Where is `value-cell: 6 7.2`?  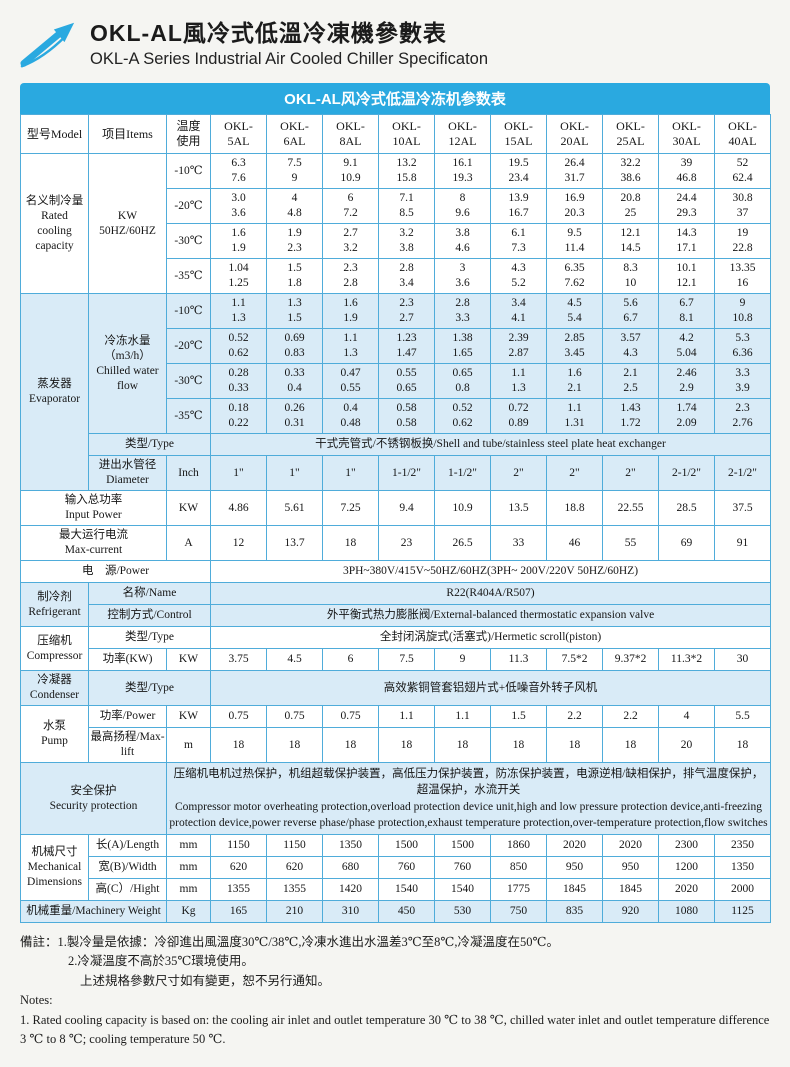
value-cell: 6 7.2 is located at coordinates (350, 206).